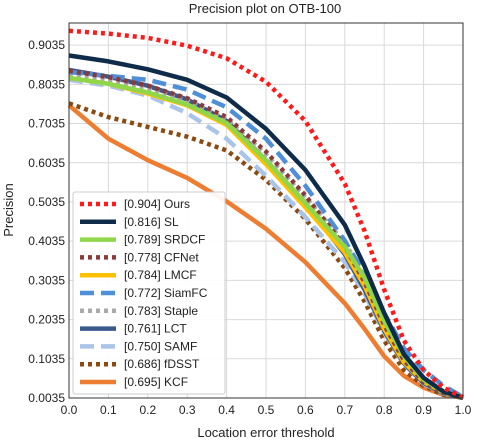 The height and width of the screenshot is (445, 480). I want to click on legend-label: [0.783] Staple, so click(161, 311).